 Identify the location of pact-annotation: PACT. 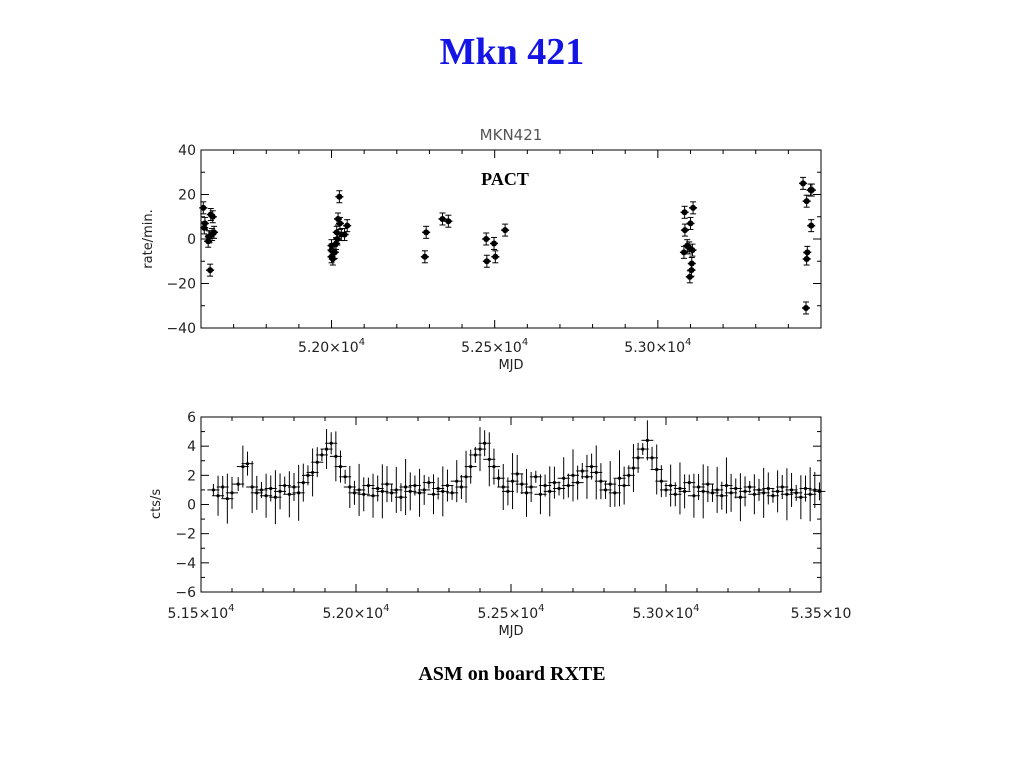
(505, 179).